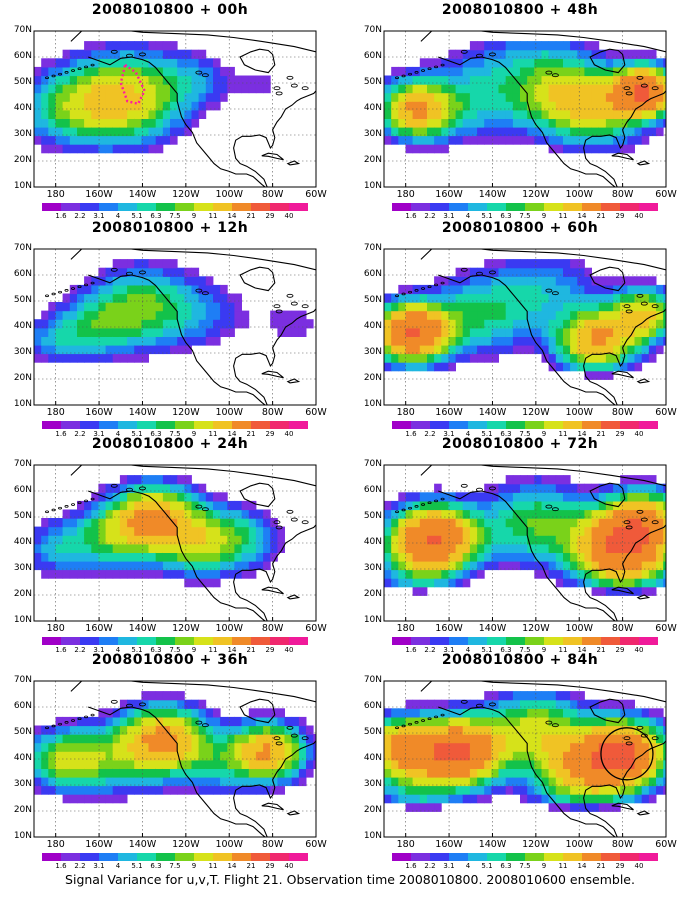 The image size is (700, 900). What do you see at coordinates (316, 844) in the screenshot?
I see `longitude-label: 60W` at bounding box center [316, 844].